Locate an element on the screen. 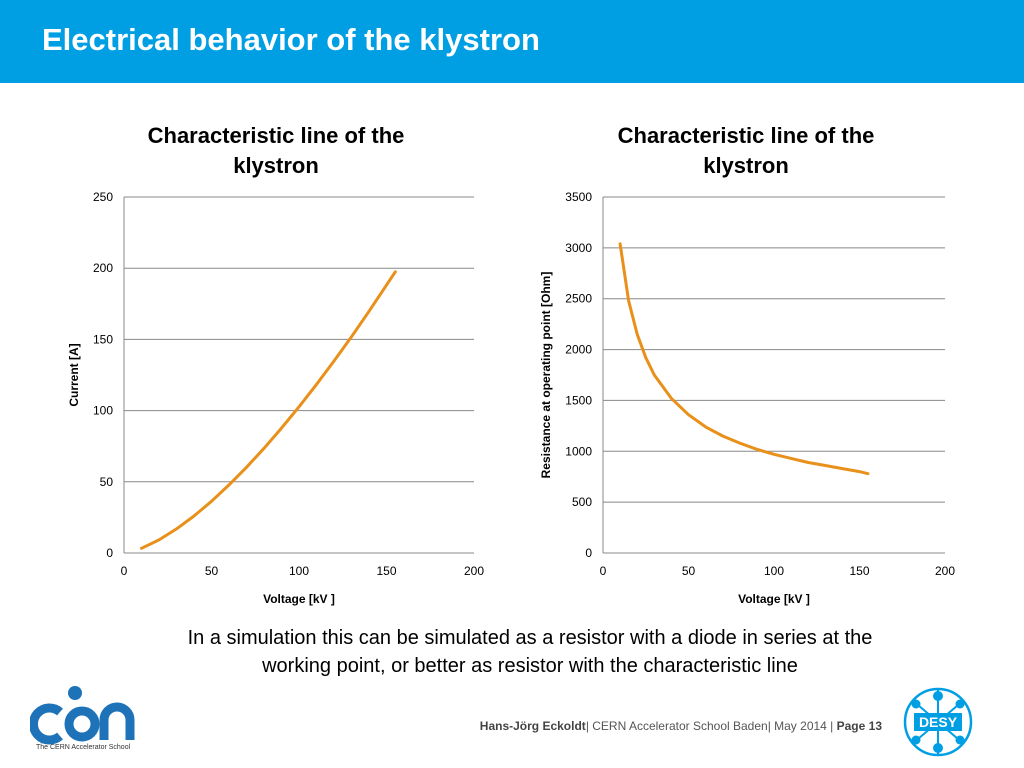 Image resolution: width=1024 pixels, height=768 pixels. desy-logo-text: DESY is located at coordinates (938, 722).